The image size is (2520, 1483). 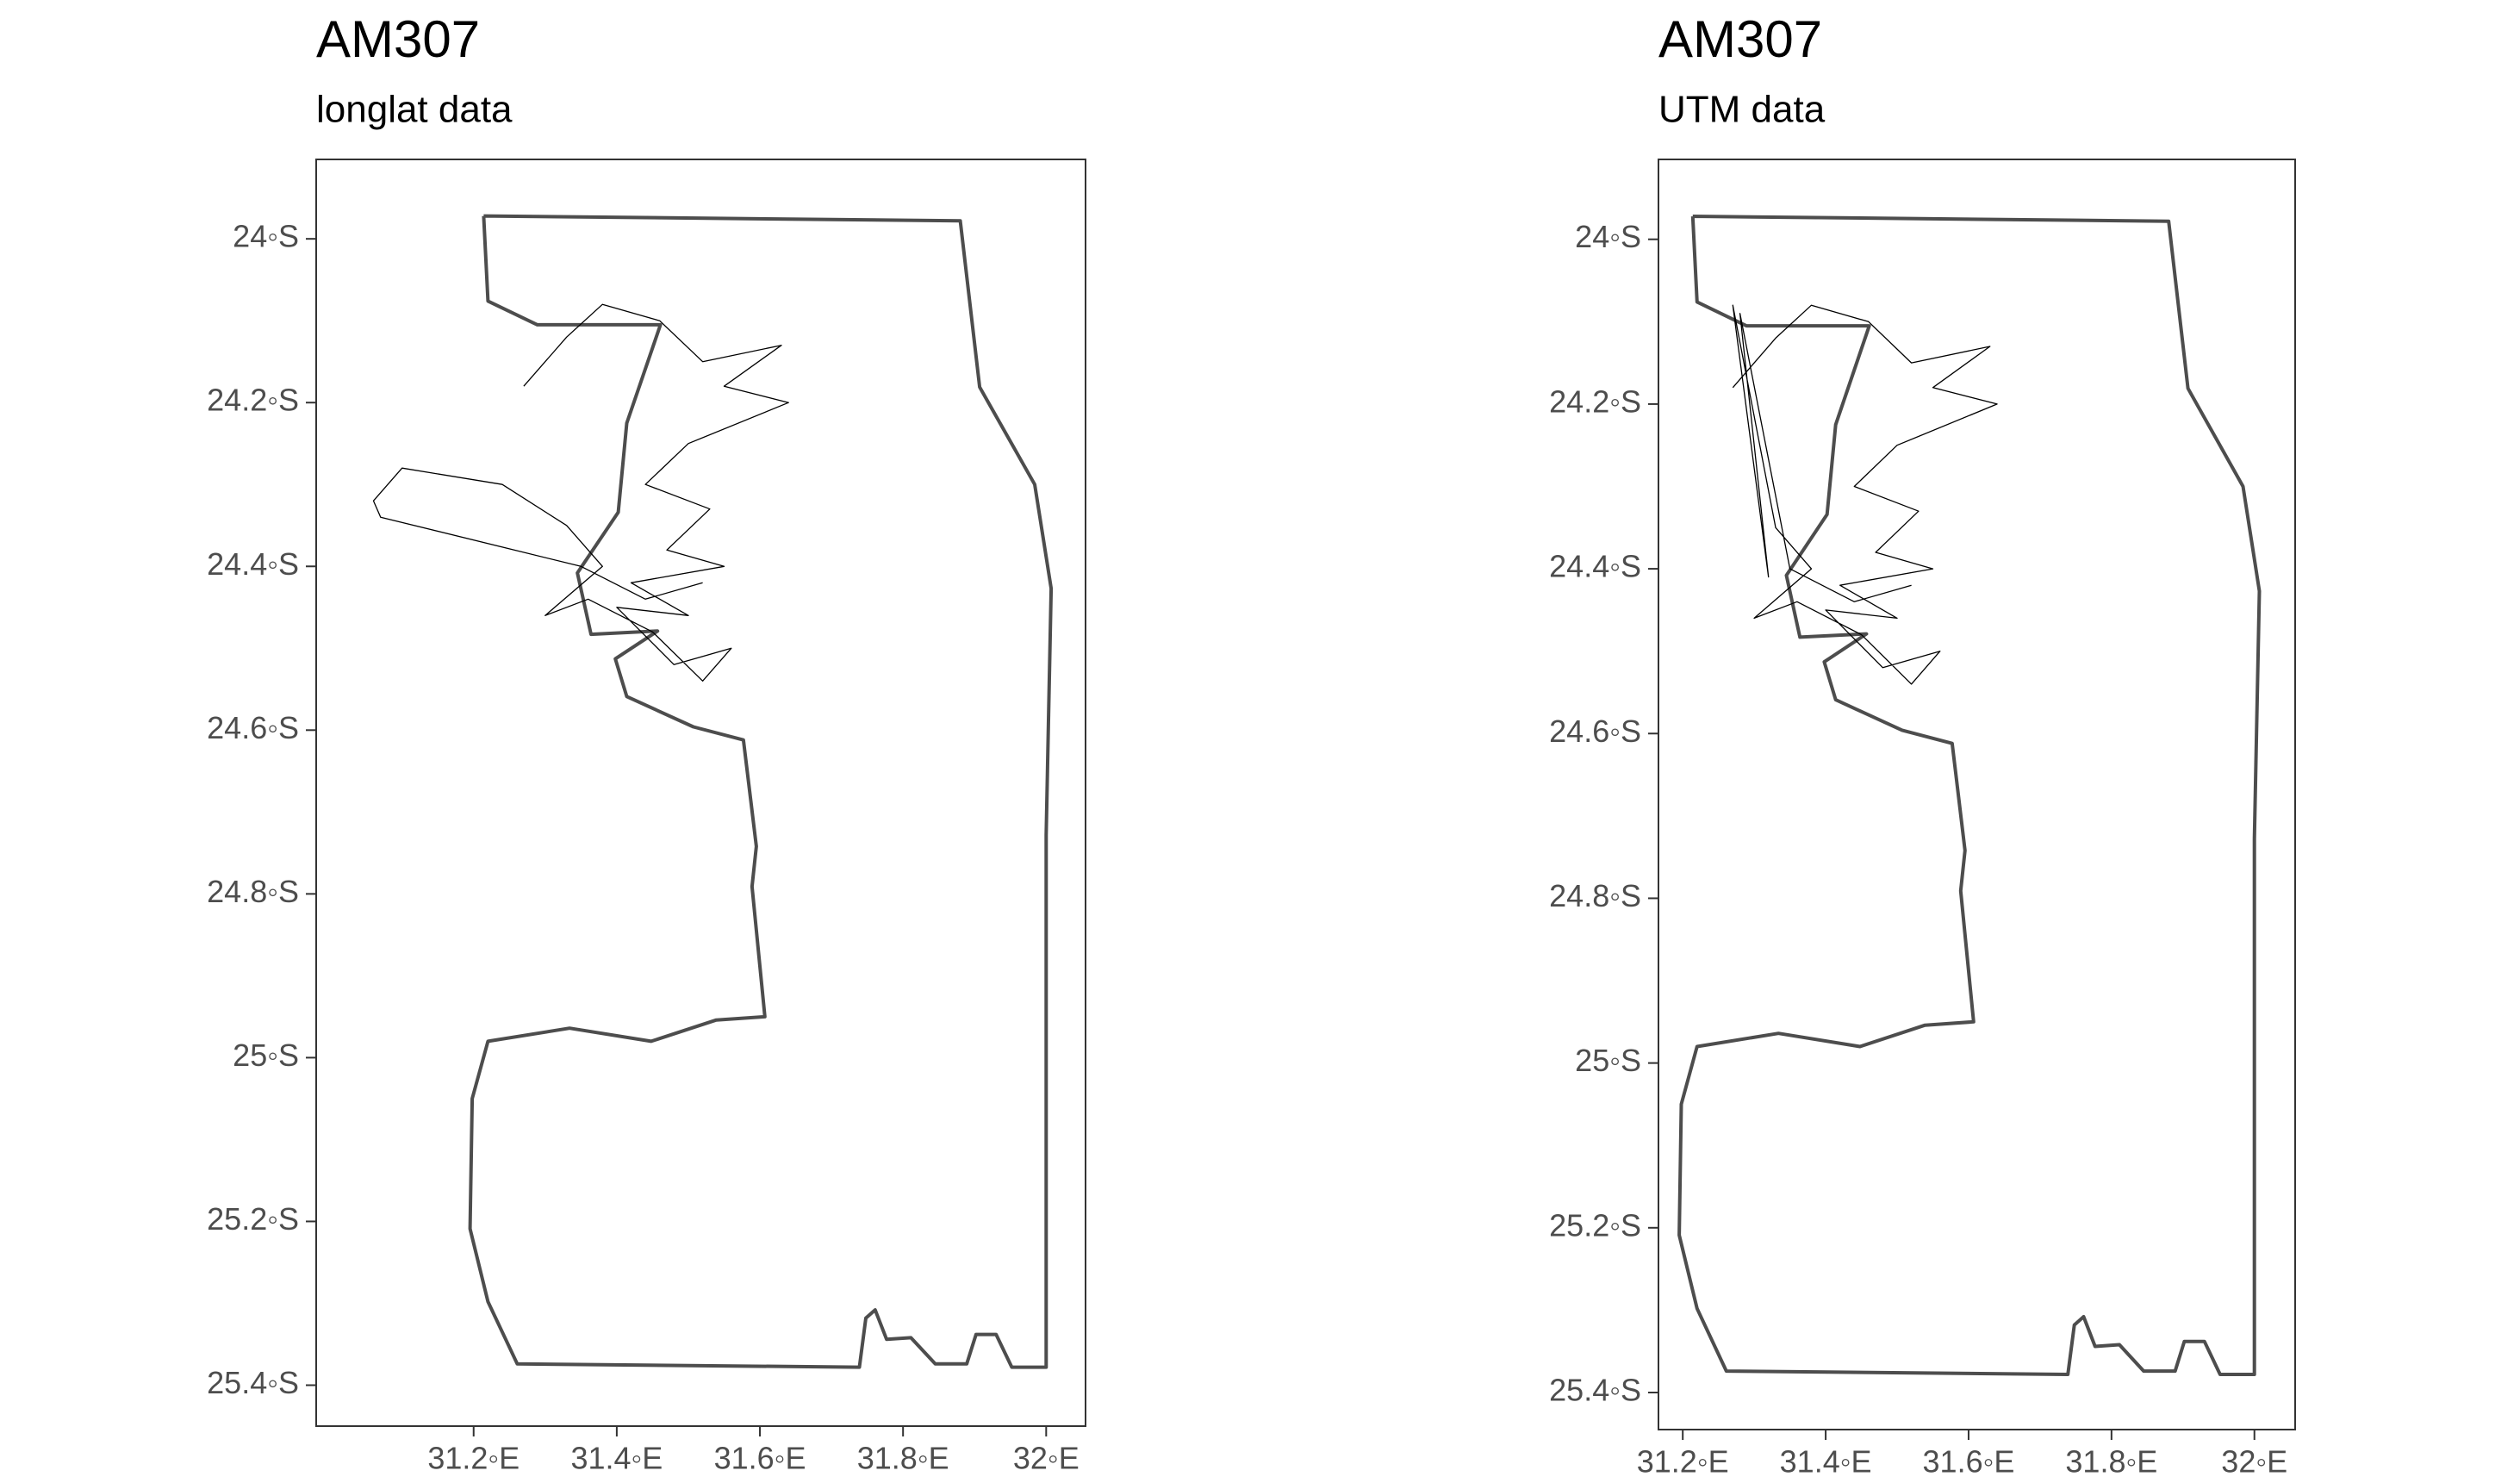 What do you see at coordinates (1742, 110) in the screenshot?
I see `chart-subtitle: UTM data` at bounding box center [1742, 110].